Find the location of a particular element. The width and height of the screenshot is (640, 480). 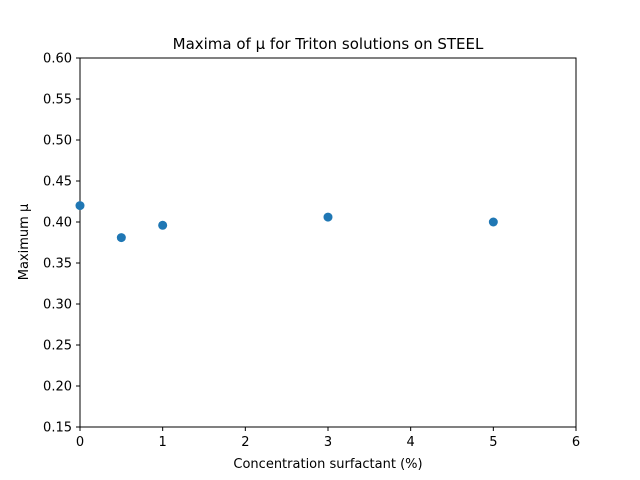

x-axis: 0 1 2 3 4 5 6 is located at coordinates (328, 438).